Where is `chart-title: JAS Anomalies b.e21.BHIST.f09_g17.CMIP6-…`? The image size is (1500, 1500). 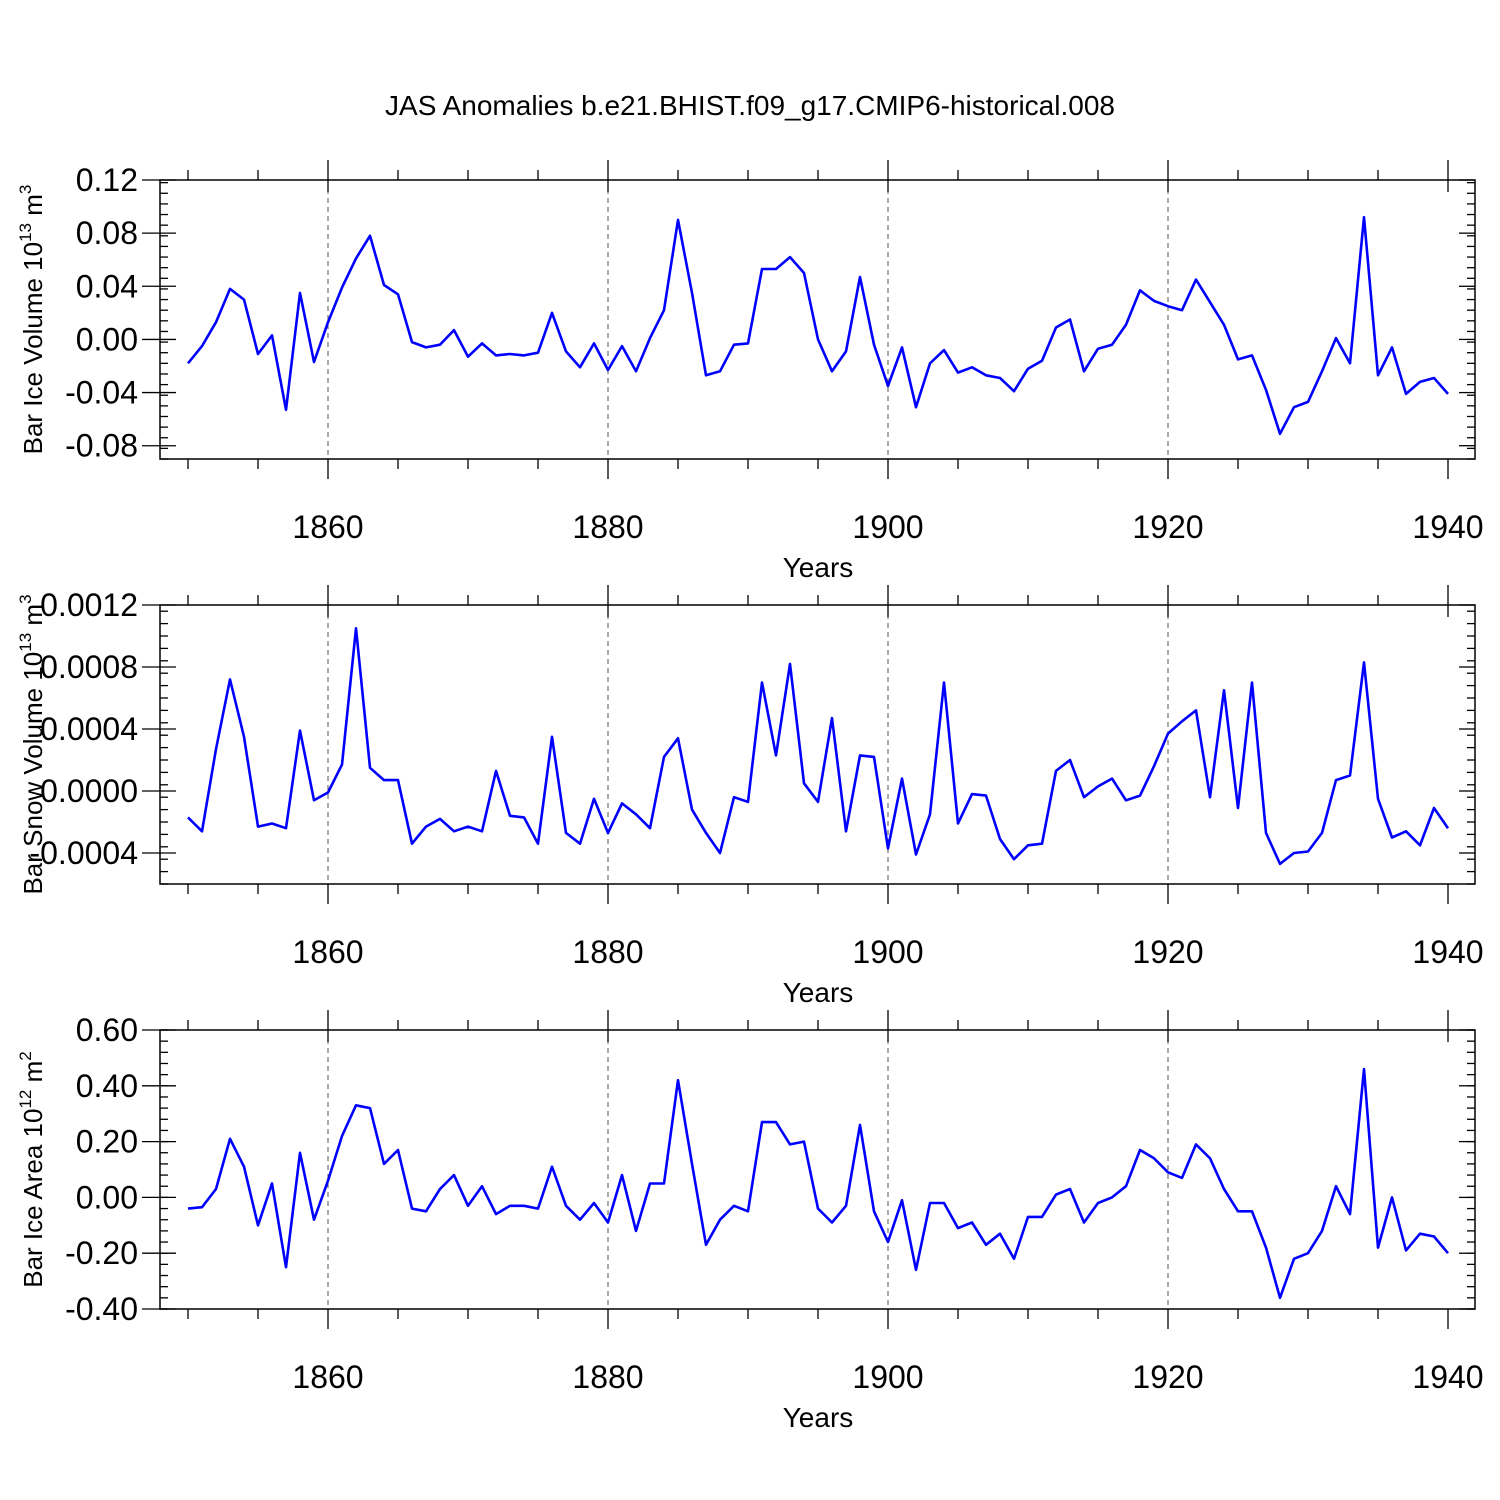 chart-title: JAS Anomalies b.e21.BHIST.f09_g17.CMIP6-… is located at coordinates (750, 105).